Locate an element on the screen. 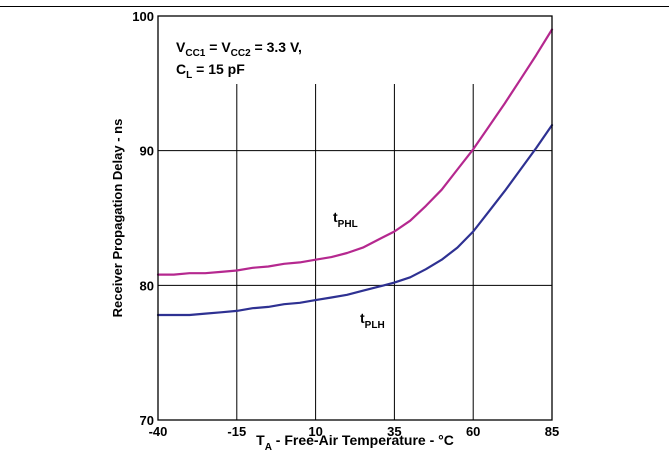 The height and width of the screenshot is (462, 669). y-tick-label: 70 is located at coordinates (147, 420).